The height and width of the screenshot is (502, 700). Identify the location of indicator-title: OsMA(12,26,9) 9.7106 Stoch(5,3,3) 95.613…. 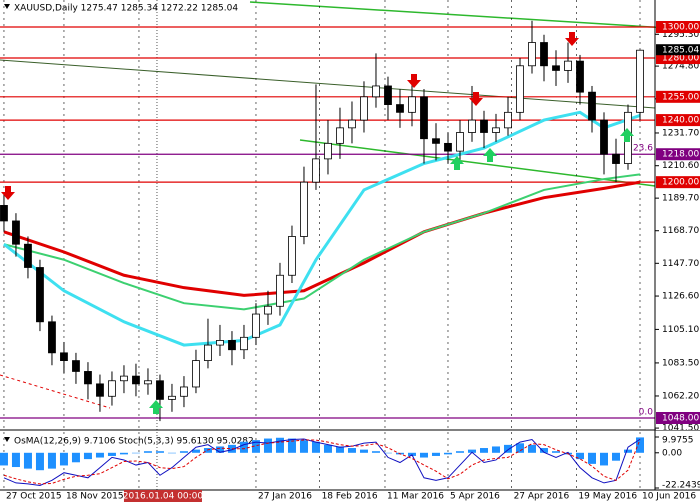
(134, 442).